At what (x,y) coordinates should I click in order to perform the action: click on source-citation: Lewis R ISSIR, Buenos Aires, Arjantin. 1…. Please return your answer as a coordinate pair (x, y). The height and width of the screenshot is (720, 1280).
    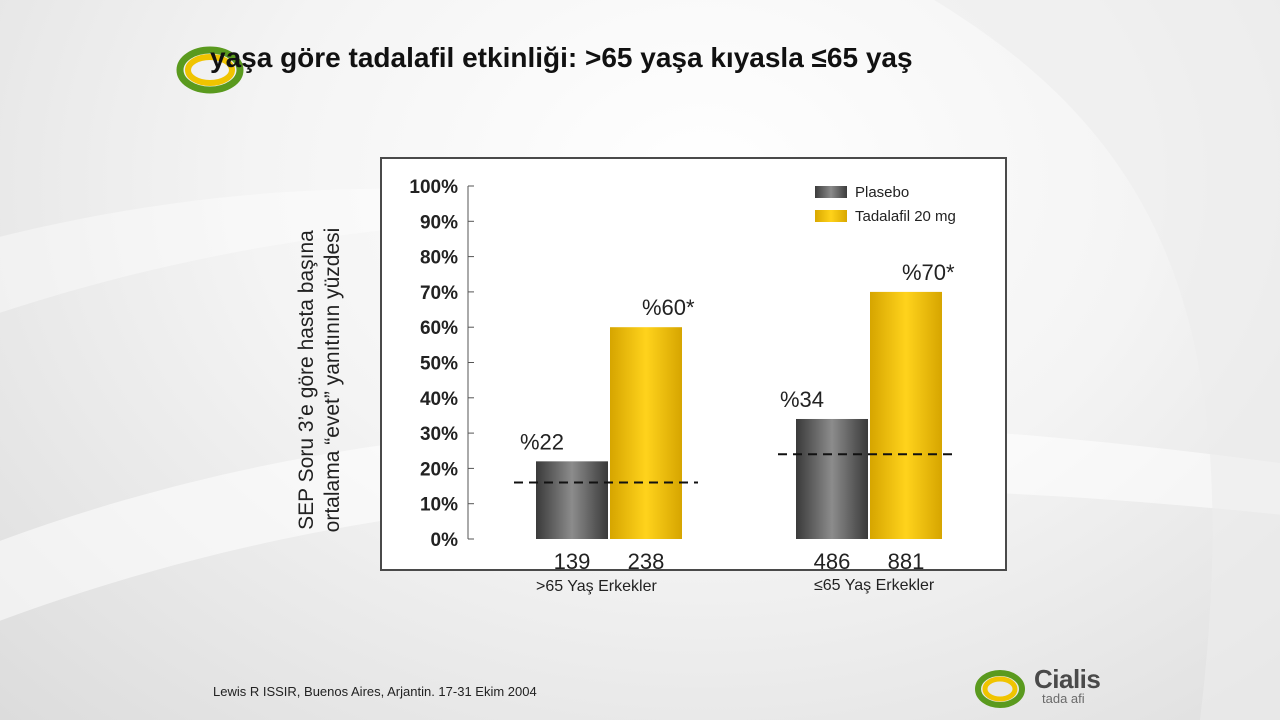
    Looking at the image, I should click on (375, 691).